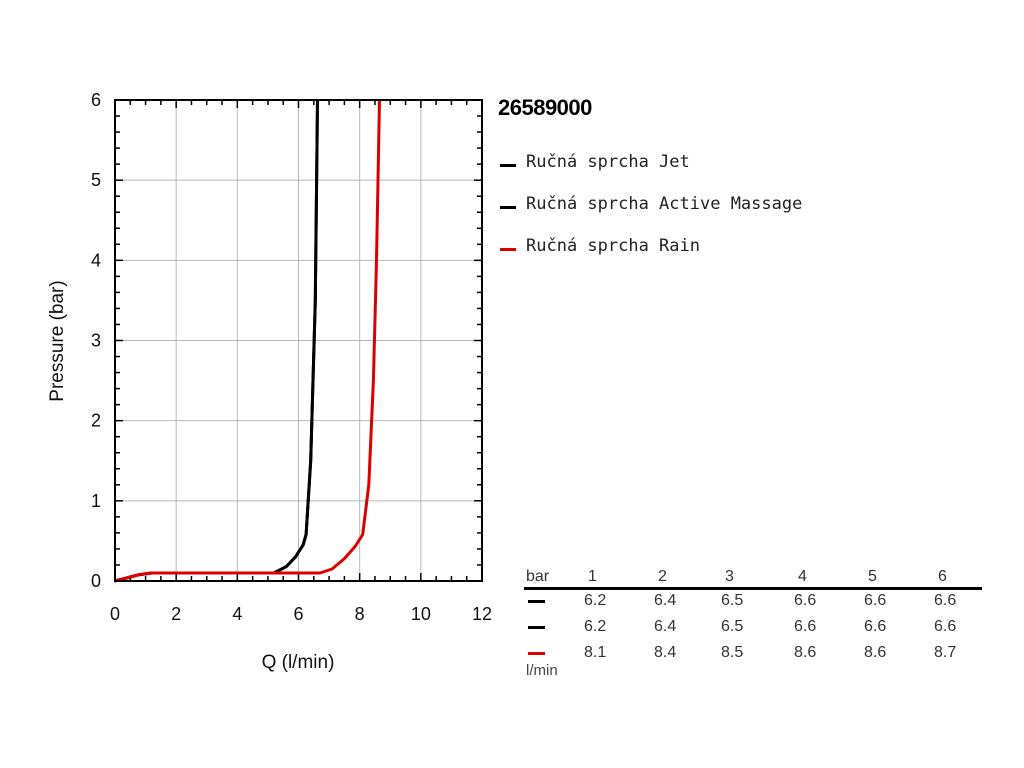 This screenshot has width=1024, height=768. I want to click on y-axis-title: Pressure (bar), so click(57, 340).